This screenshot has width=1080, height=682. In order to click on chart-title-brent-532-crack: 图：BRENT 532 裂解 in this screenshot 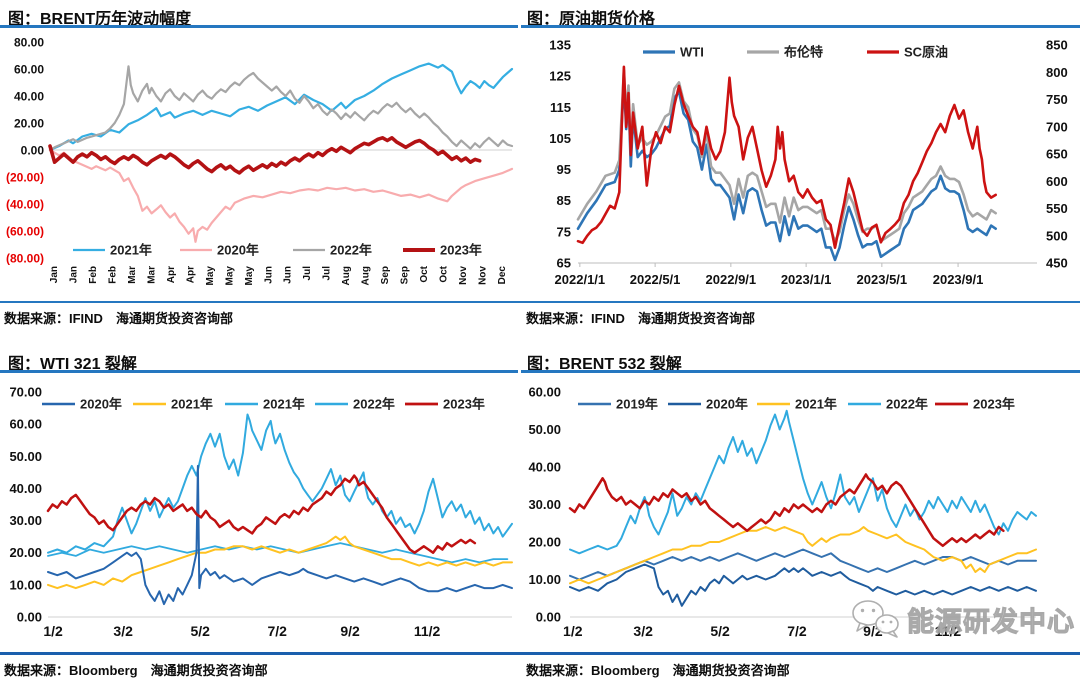, I will do `click(604, 364)`.